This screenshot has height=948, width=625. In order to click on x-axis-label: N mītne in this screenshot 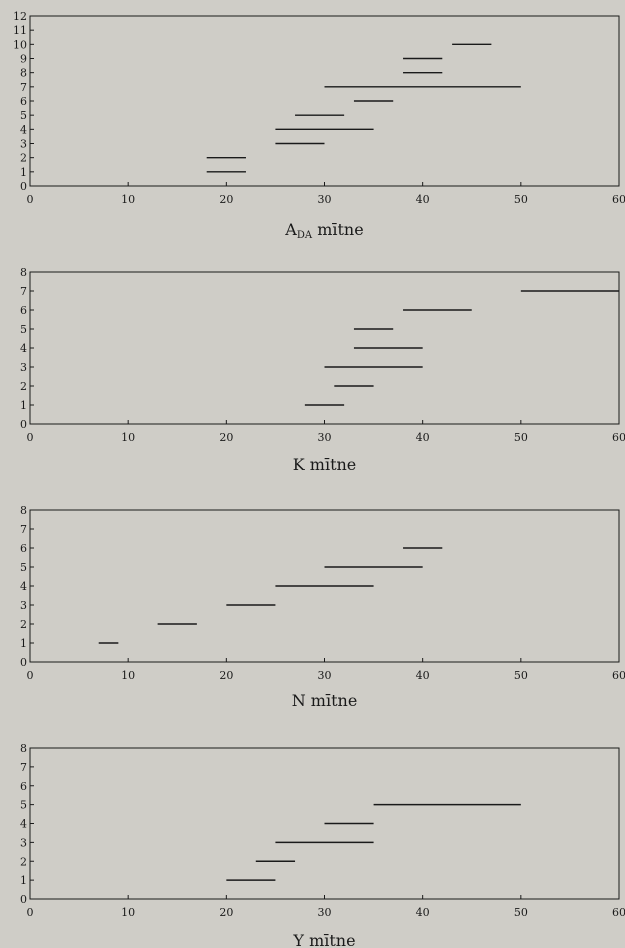, I will do `click(325, 700)`.